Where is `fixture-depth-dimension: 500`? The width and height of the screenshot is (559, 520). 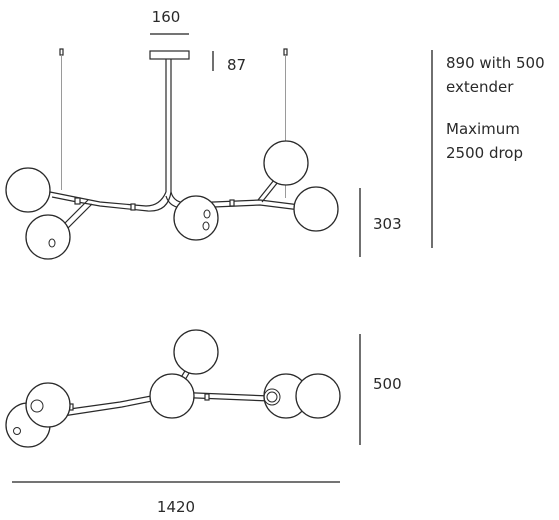 fixture-depth-dimension: 500 is located at coordinates (380, 389).